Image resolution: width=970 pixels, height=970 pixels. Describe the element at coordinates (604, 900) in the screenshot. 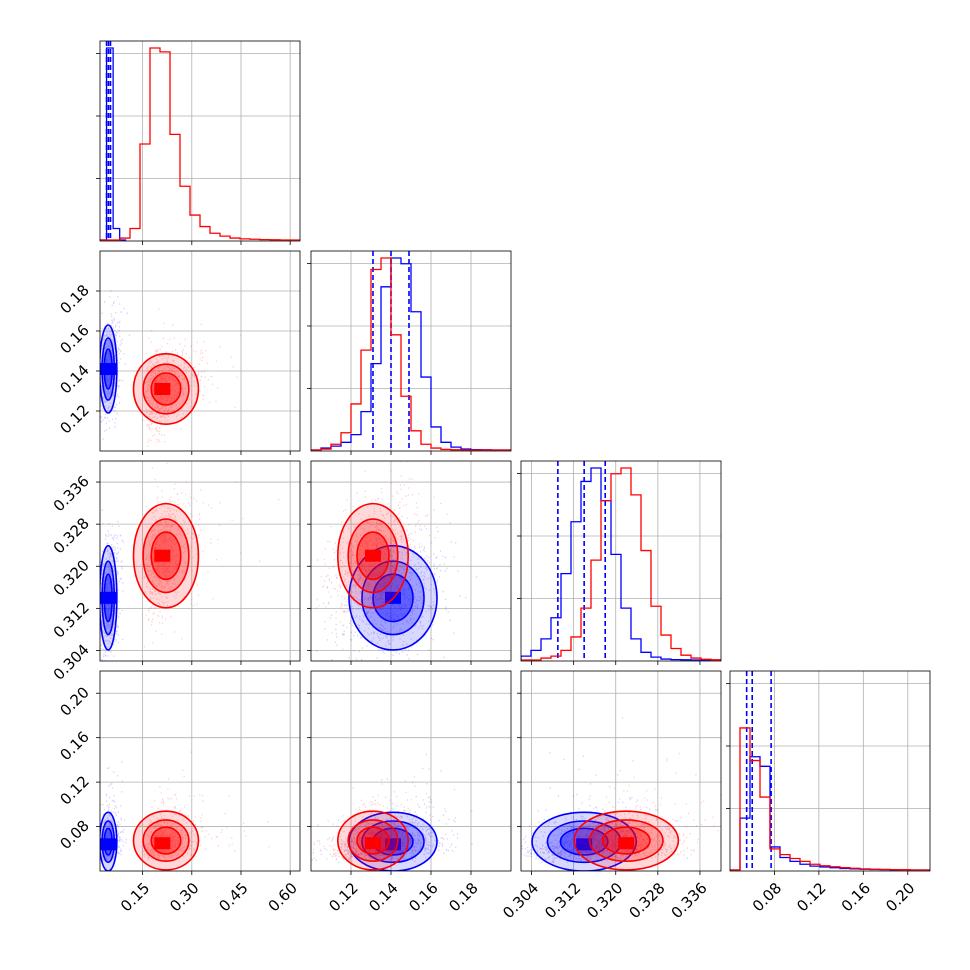

I see `x-tick-label: 0.320` at that location.